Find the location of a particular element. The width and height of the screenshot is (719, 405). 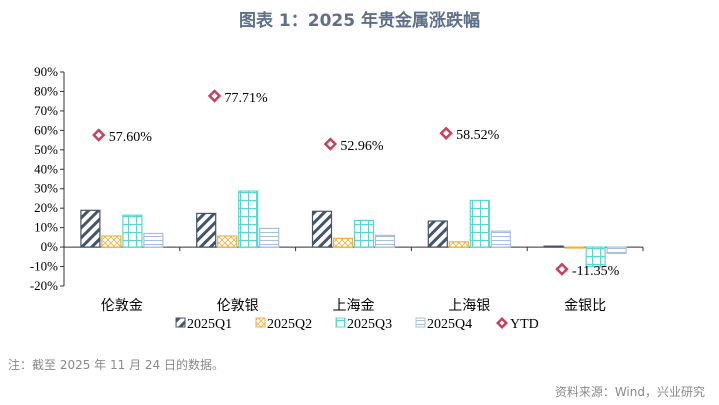

x-tick-label: 金银比 is located at coordinates (585, 306).